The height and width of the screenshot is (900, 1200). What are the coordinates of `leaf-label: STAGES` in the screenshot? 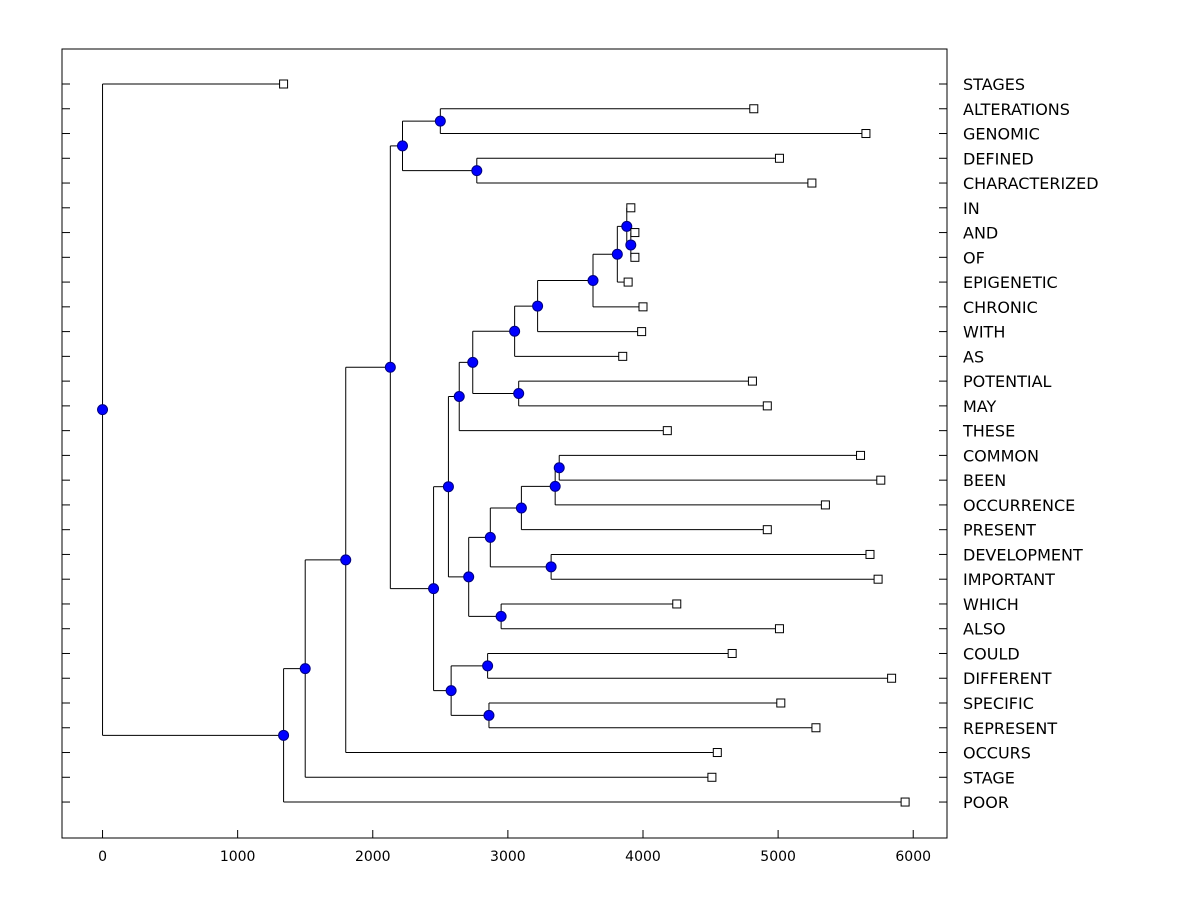 It's located at (994, 84).